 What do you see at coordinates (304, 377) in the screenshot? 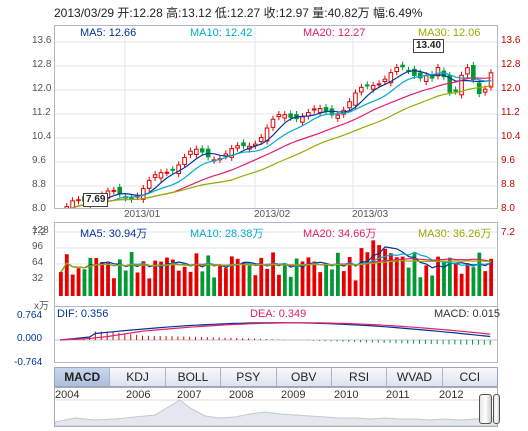
I see `tab-obv: OBV` at bounding box center [304, 377].